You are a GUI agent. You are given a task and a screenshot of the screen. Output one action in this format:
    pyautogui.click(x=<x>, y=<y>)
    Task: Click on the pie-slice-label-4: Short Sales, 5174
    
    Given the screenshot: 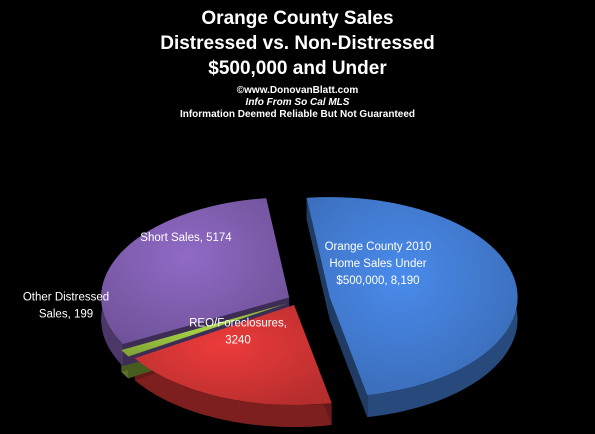 What is the action you would take?
    pyautogui.click(x=186, y=238)
    